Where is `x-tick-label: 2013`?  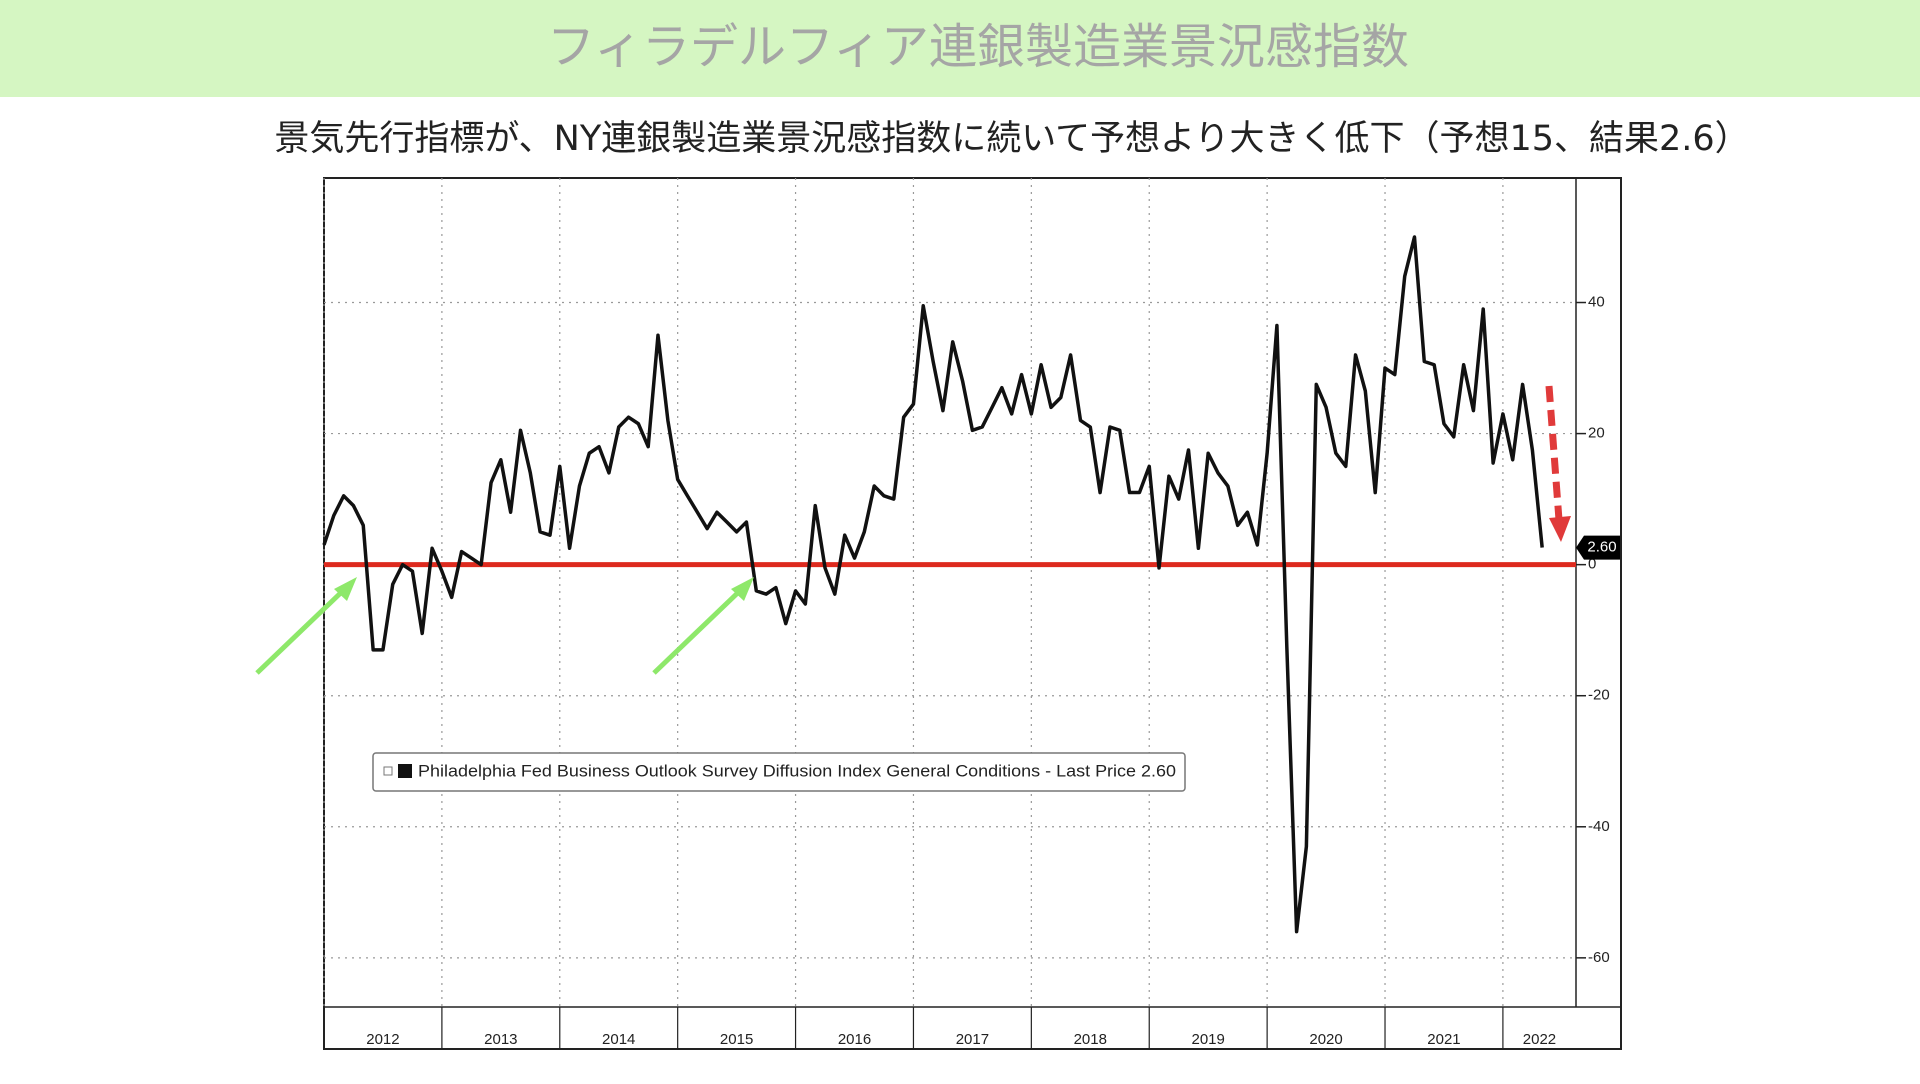
x-tick-label: 2013 is located at coordinates (500, 1039).